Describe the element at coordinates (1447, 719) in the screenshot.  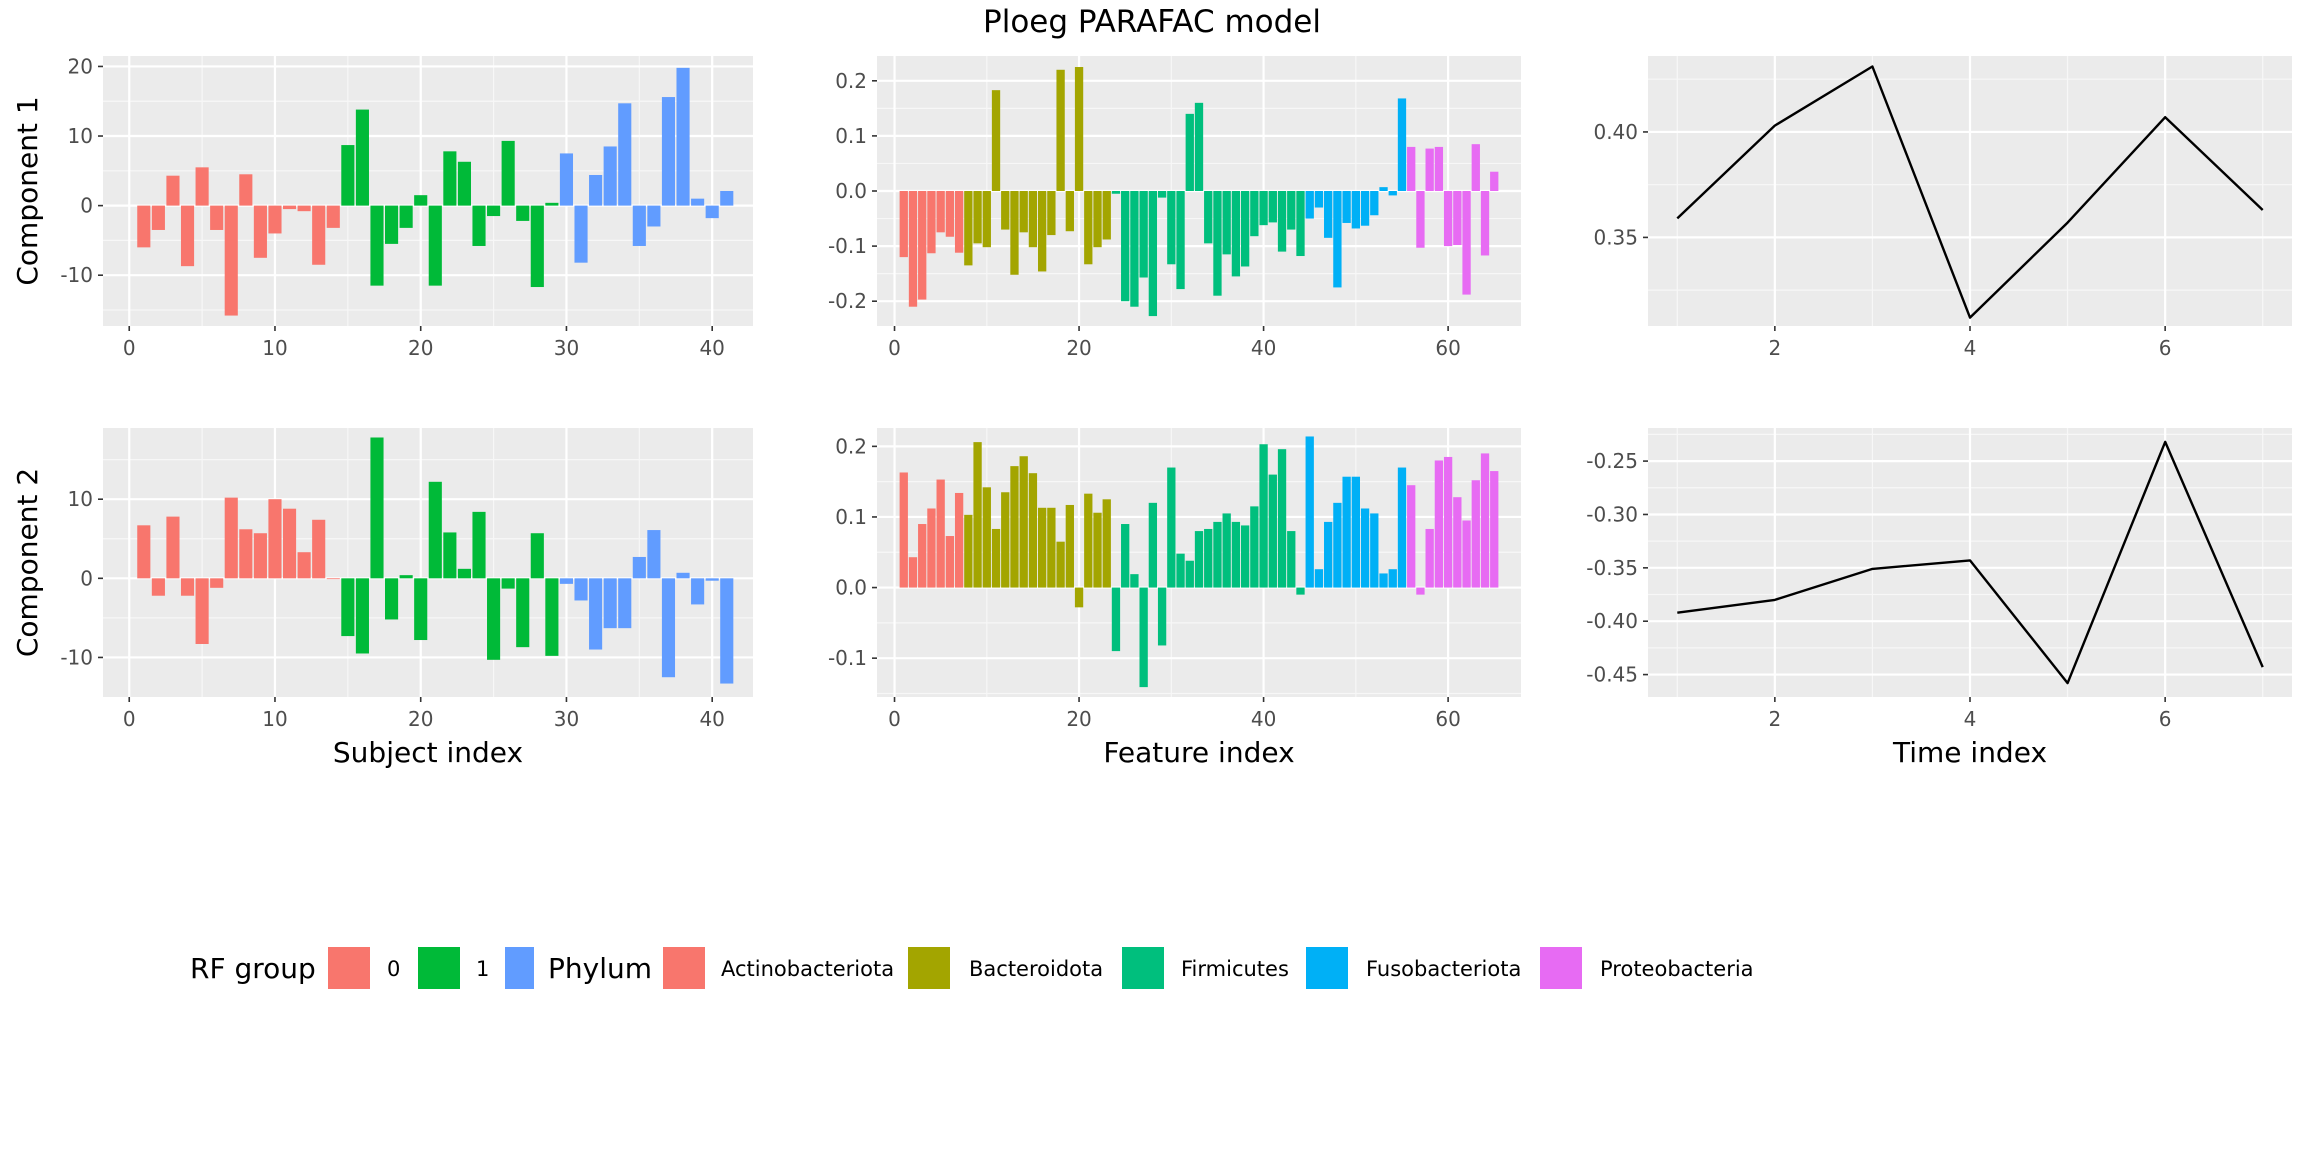
I see `x-tick-label: 60` at that location.